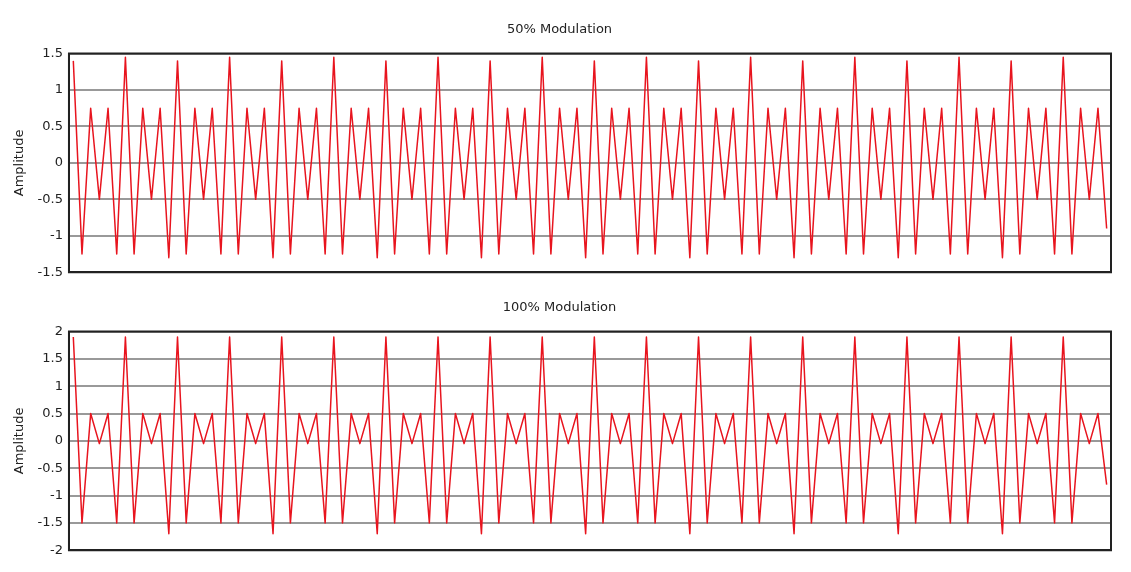  Describe the element at coordinates (58, 330) in the screenshot. I see `y-tick-label: 2` at that location.